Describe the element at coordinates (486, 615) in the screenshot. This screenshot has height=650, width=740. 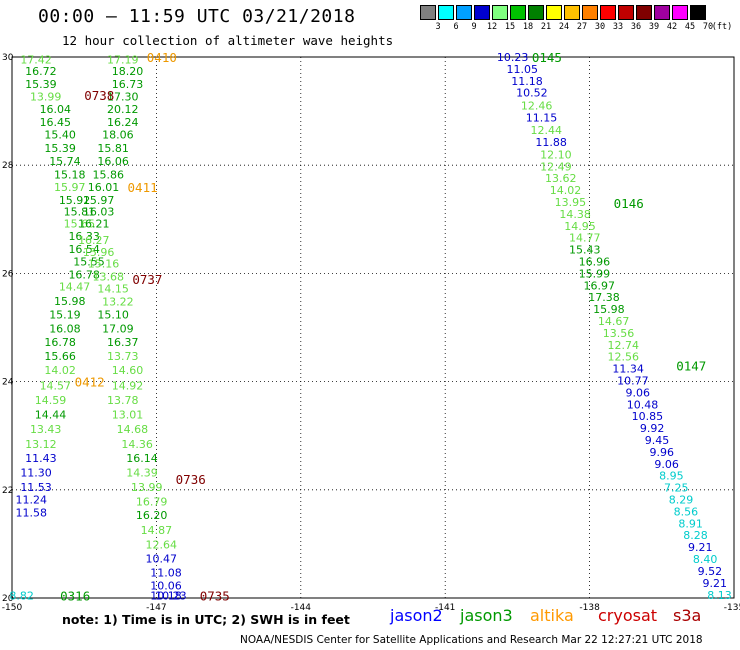
I see `legend-jason3: jason3` at that location.